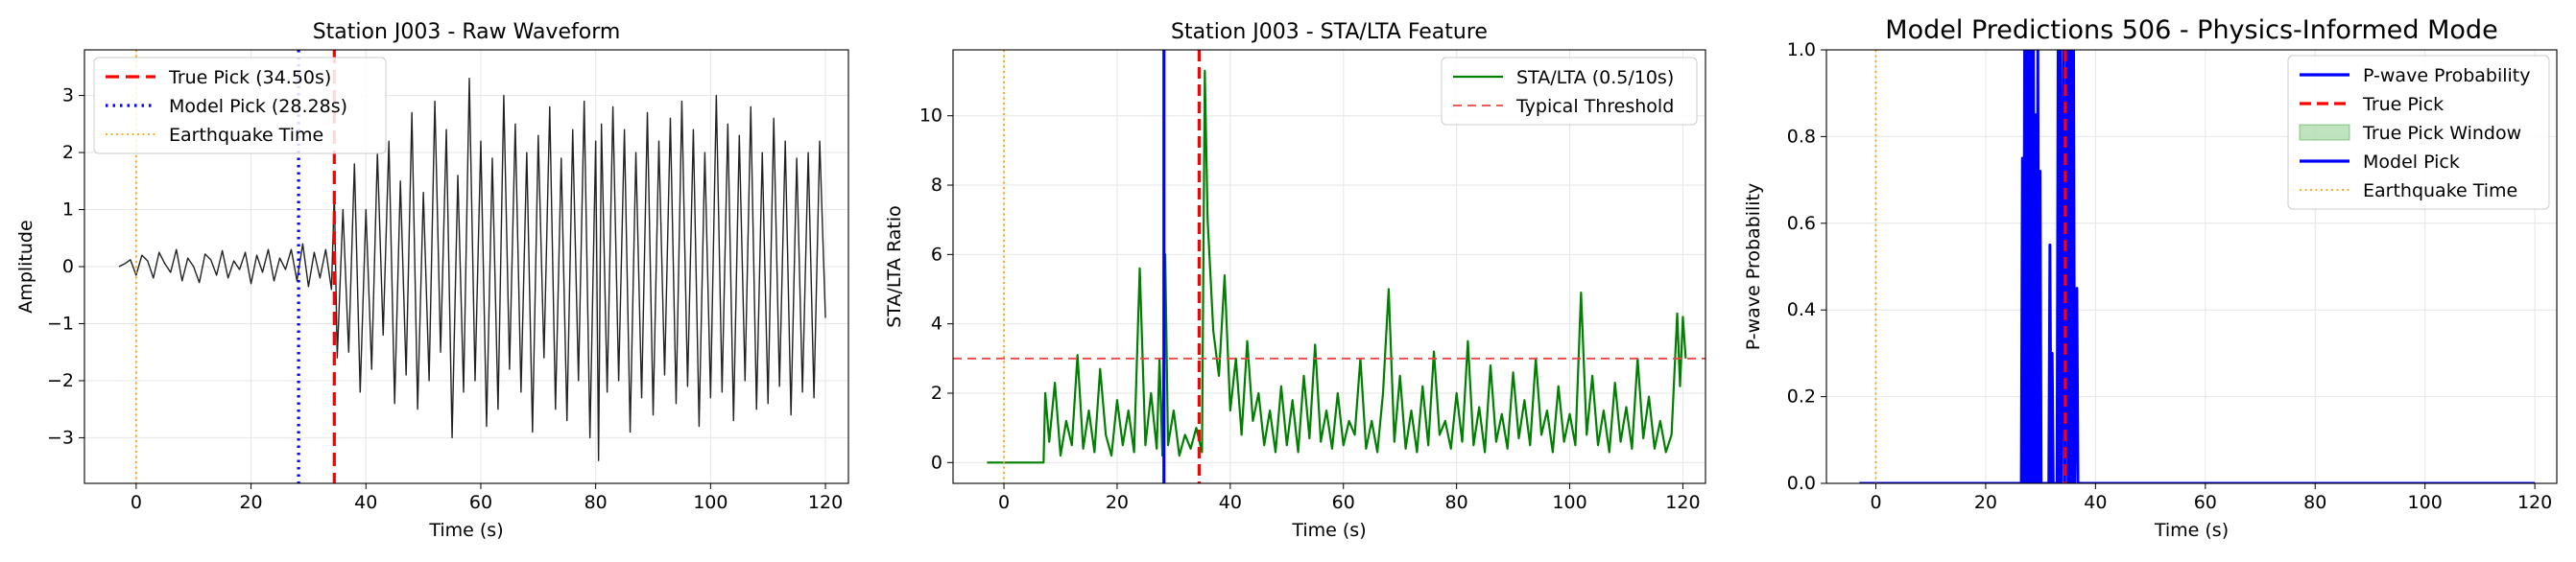 This screenshot has width=2576, height=562. What do you see at coordinates (936, 255) in the screenshot?
I see `y-tick-label: 6` at bounding box center [936, 255].